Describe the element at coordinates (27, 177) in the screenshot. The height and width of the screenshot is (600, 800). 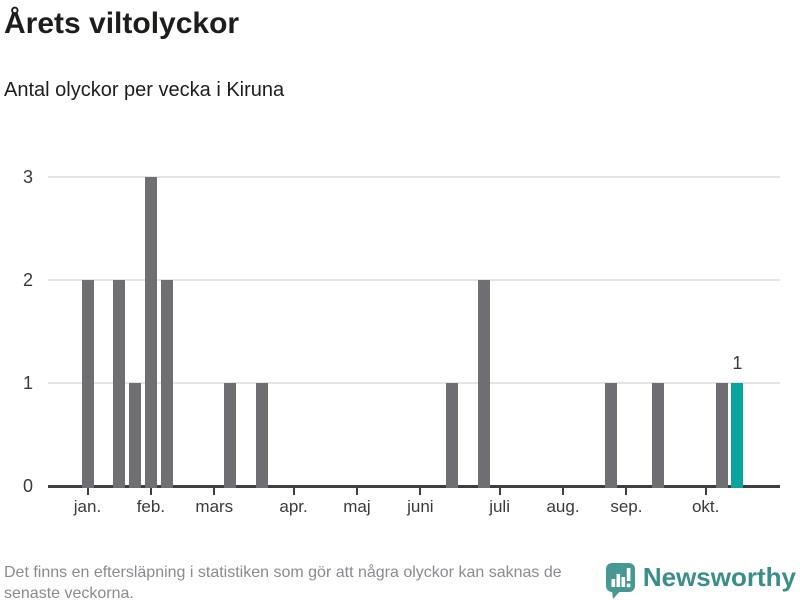
I see `y-axis-label-3: 3` at that location.